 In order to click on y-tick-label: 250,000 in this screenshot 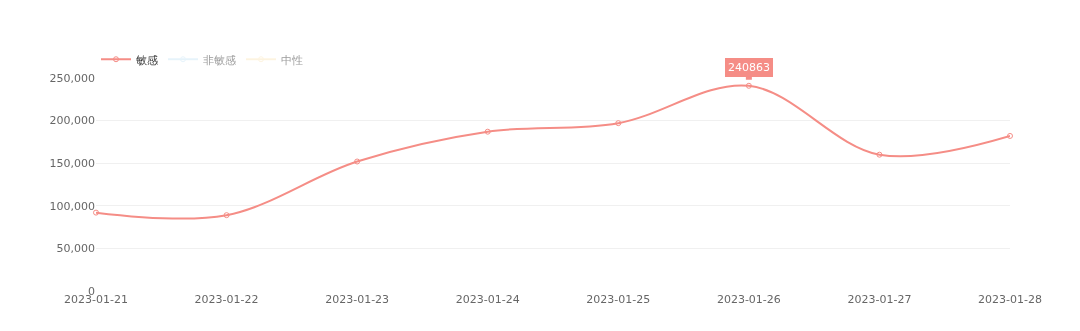, I will do `click(72, 78)`.